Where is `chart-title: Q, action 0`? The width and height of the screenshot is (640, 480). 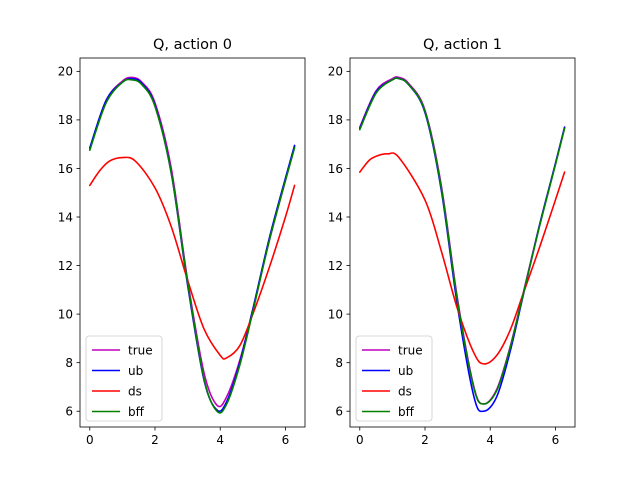 chart-title: Q, action 0 is located at coordinates (192, 45).